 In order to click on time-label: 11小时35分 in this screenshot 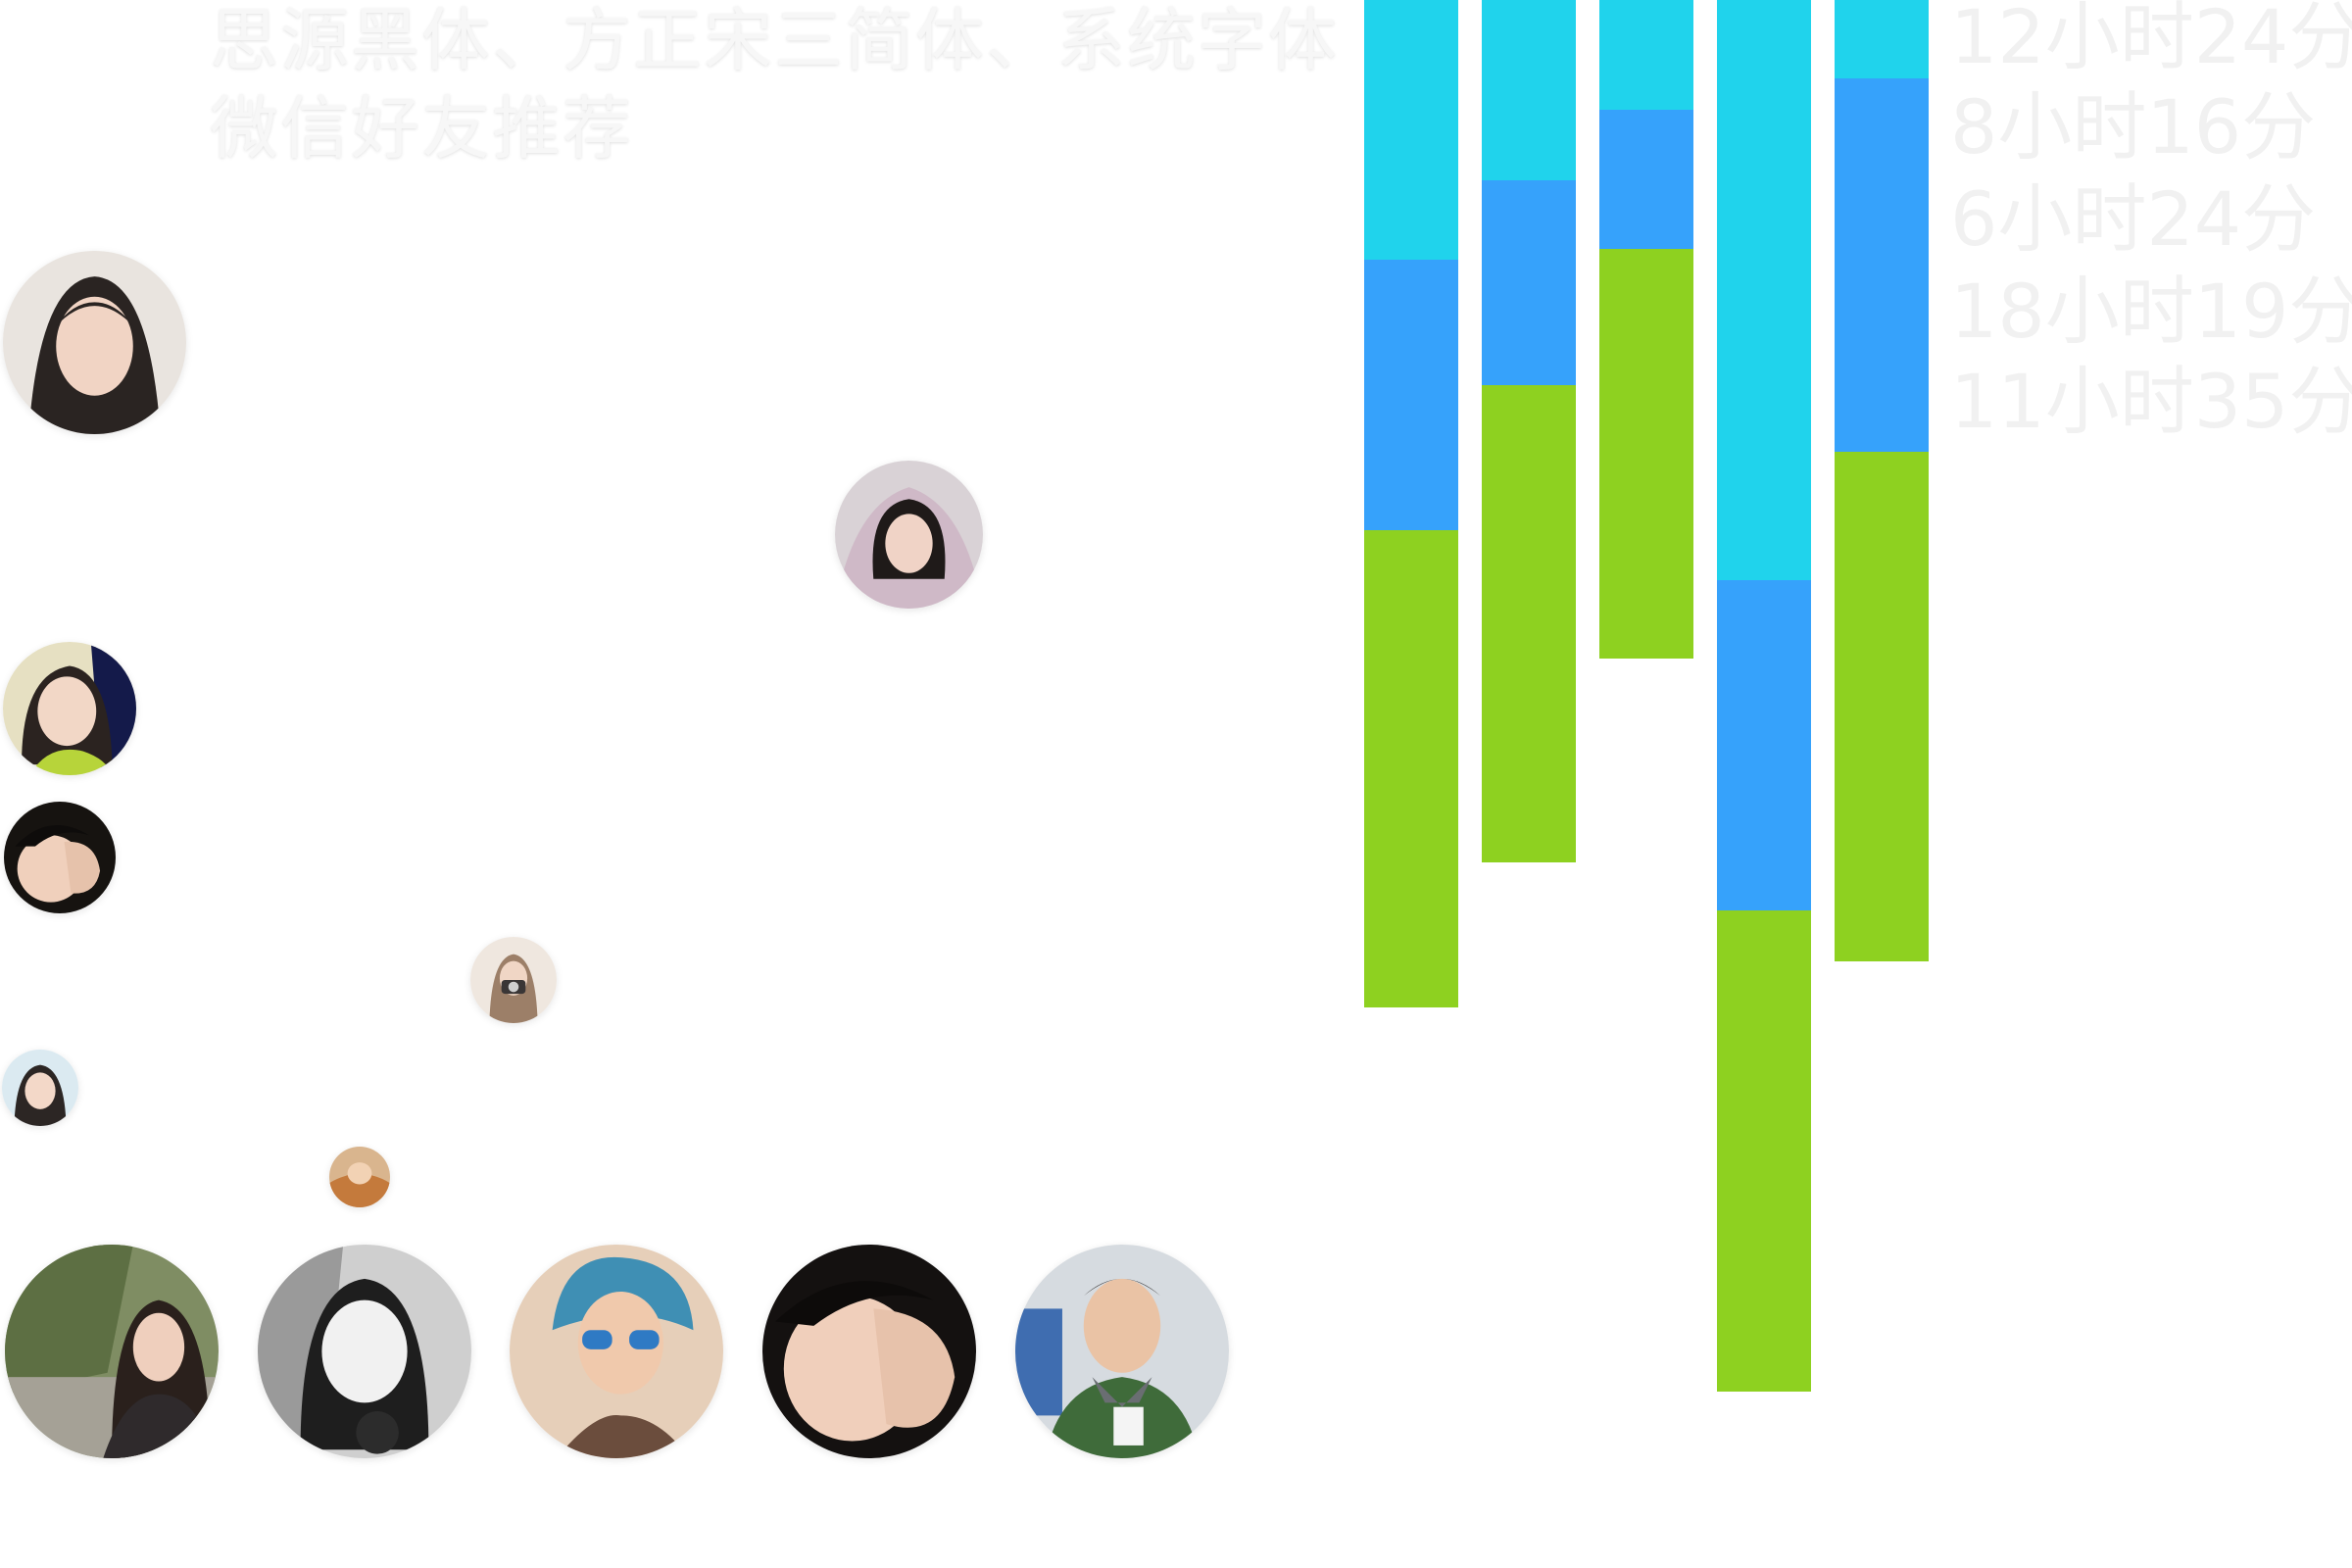, I will do `click(2151, 401)`.